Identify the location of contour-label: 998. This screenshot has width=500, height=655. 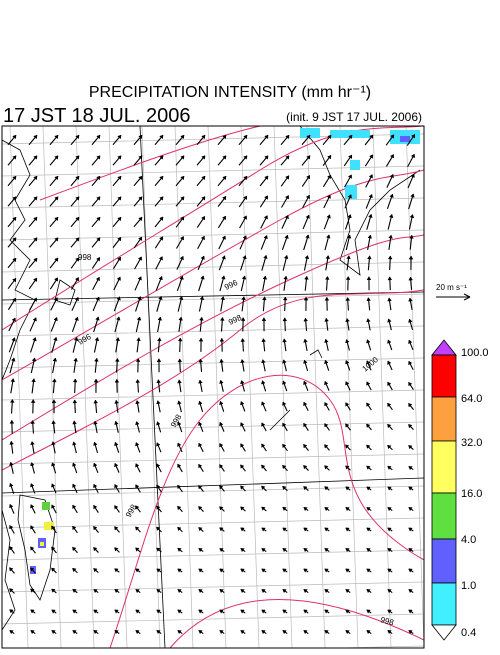
(176, 420).